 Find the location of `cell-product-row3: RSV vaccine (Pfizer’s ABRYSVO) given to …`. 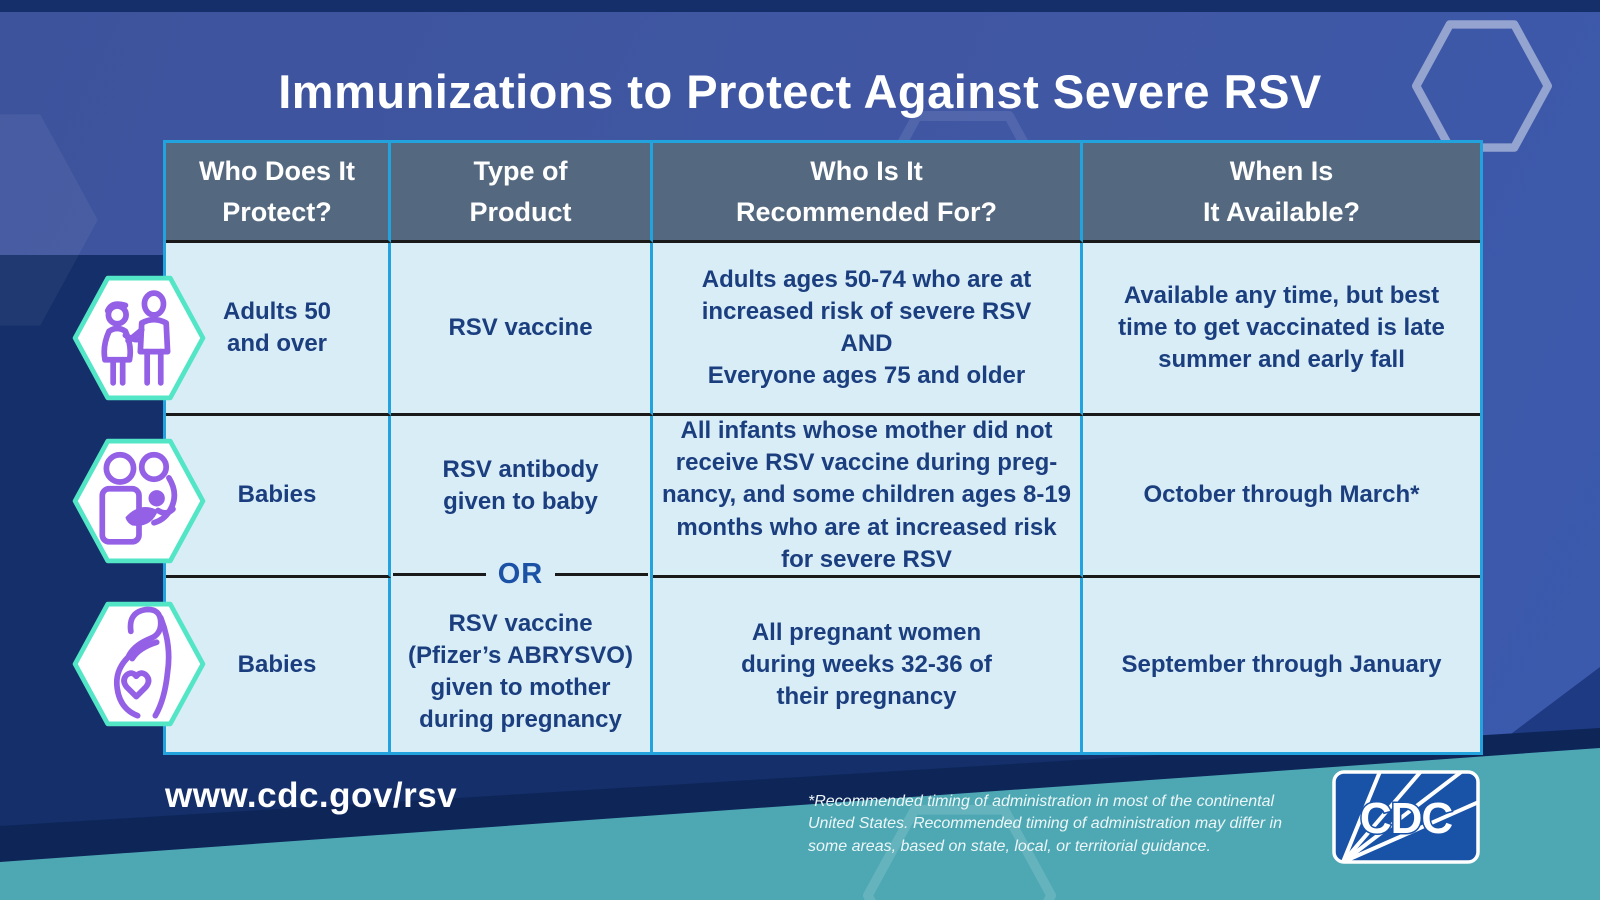

cell-product-row3: RSV vaccine (Pfizer’s ABRYSVO) given to … is located at coordinates (520, 671).